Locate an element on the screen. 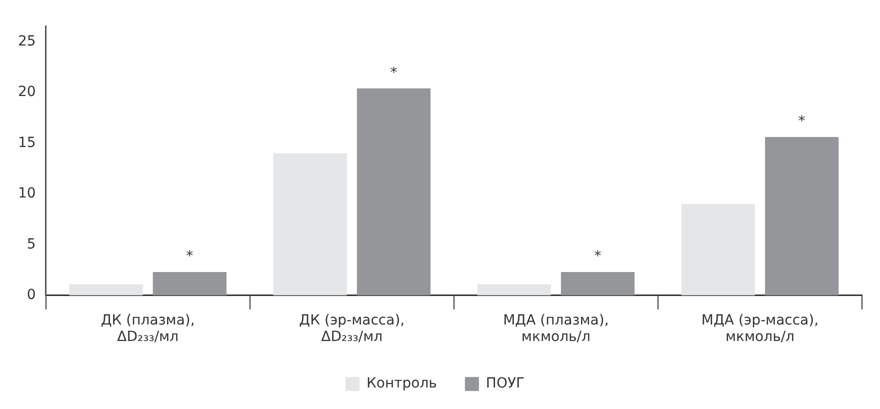 This screenshot has height=409, width=880. x-tick-label: ДК (эр-масса), ΔD₂₃₃/мл is located at coordinates (352, 329).